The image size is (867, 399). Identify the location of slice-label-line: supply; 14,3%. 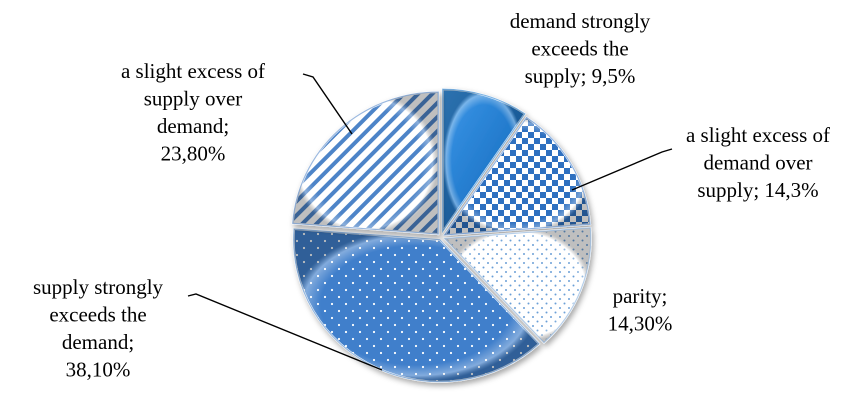
(757, 190).